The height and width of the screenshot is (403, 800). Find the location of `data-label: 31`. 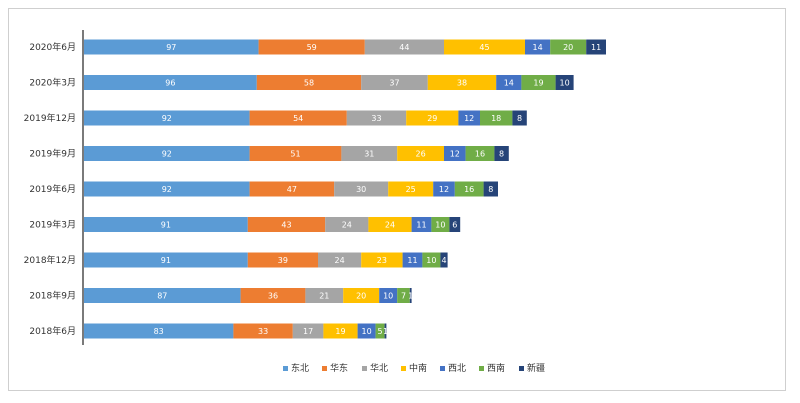

data-label: 31 is located at coordinates (369, 154).